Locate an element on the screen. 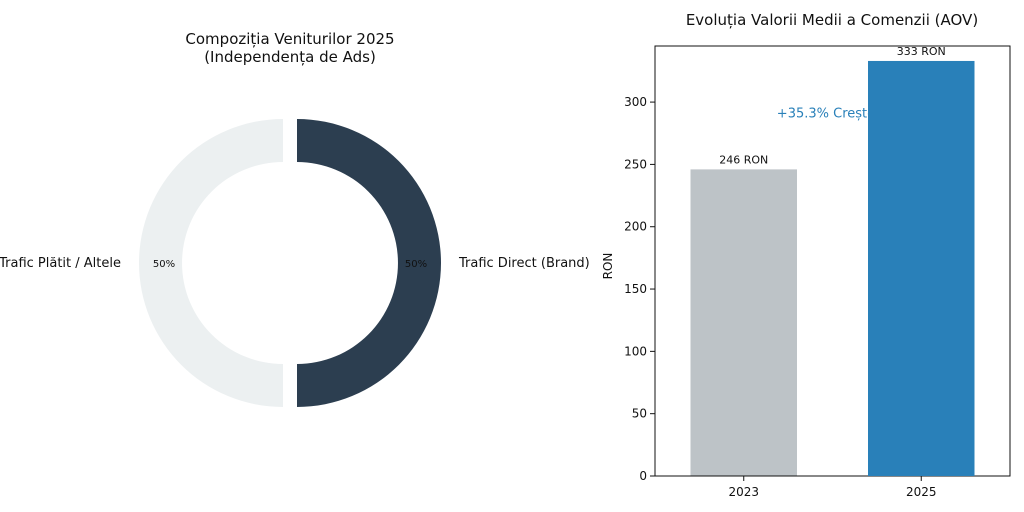  x-tick-label: 2023 is located at coordinates (743, 492).